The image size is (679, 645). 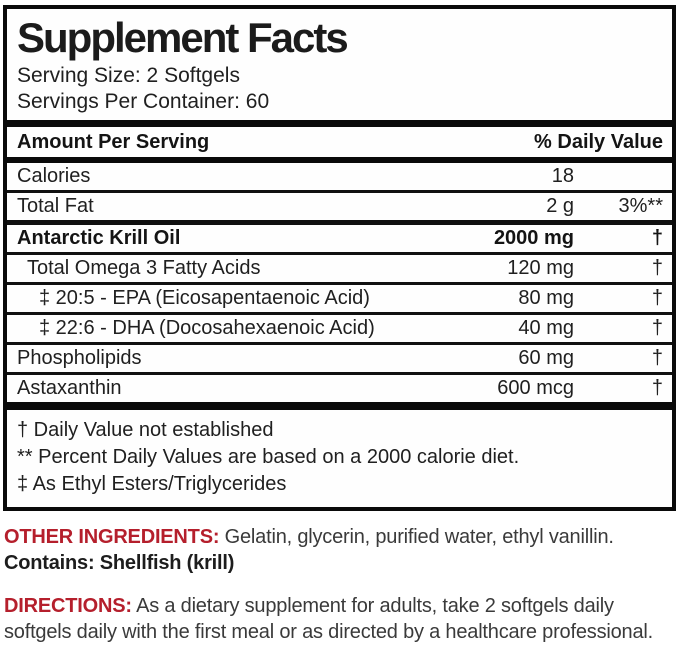 What do you see at coordinates (562, 176) in the screenshot?
I see `nutrient-amt: 18` at bounding box center [562, 176].